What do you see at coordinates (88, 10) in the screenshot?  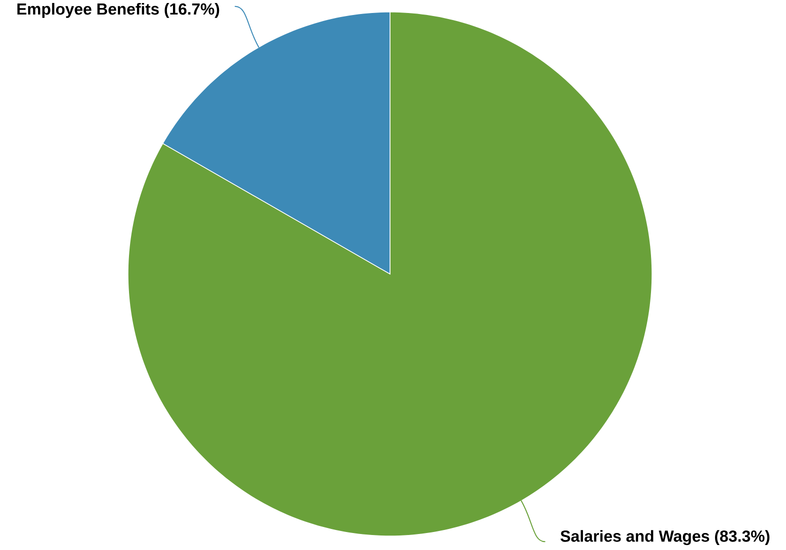 I see `slice-label: Employee Benefits` at bounding box center [88, 10].